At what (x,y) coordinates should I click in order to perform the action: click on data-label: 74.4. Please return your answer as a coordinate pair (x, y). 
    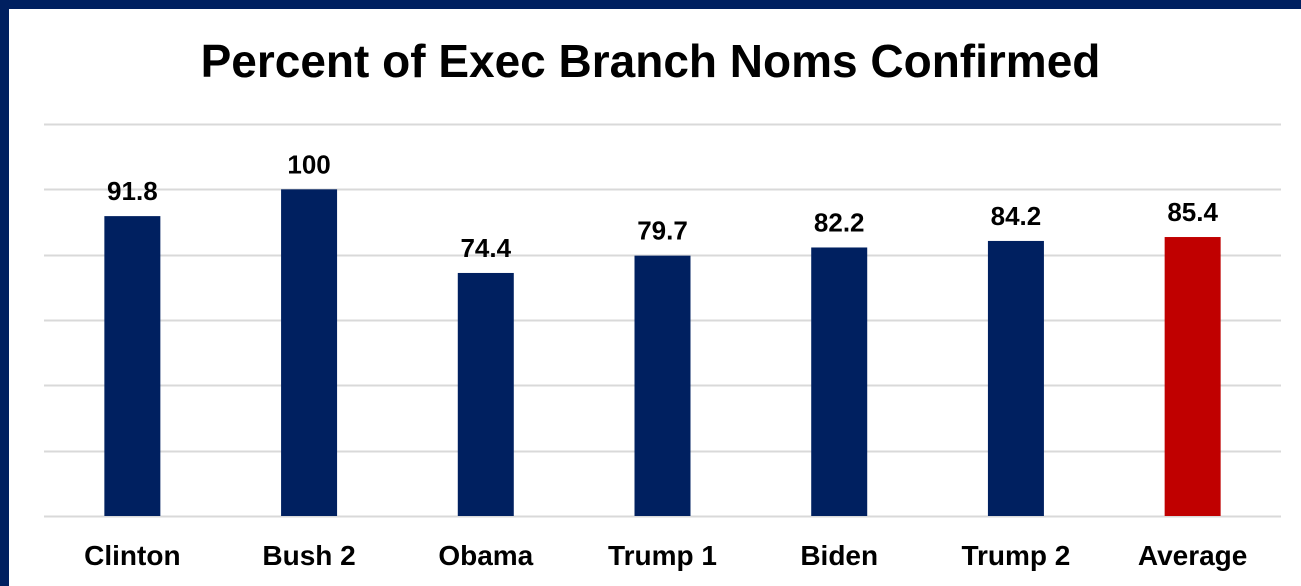
    Looking at the image, I should click on (485, 248).